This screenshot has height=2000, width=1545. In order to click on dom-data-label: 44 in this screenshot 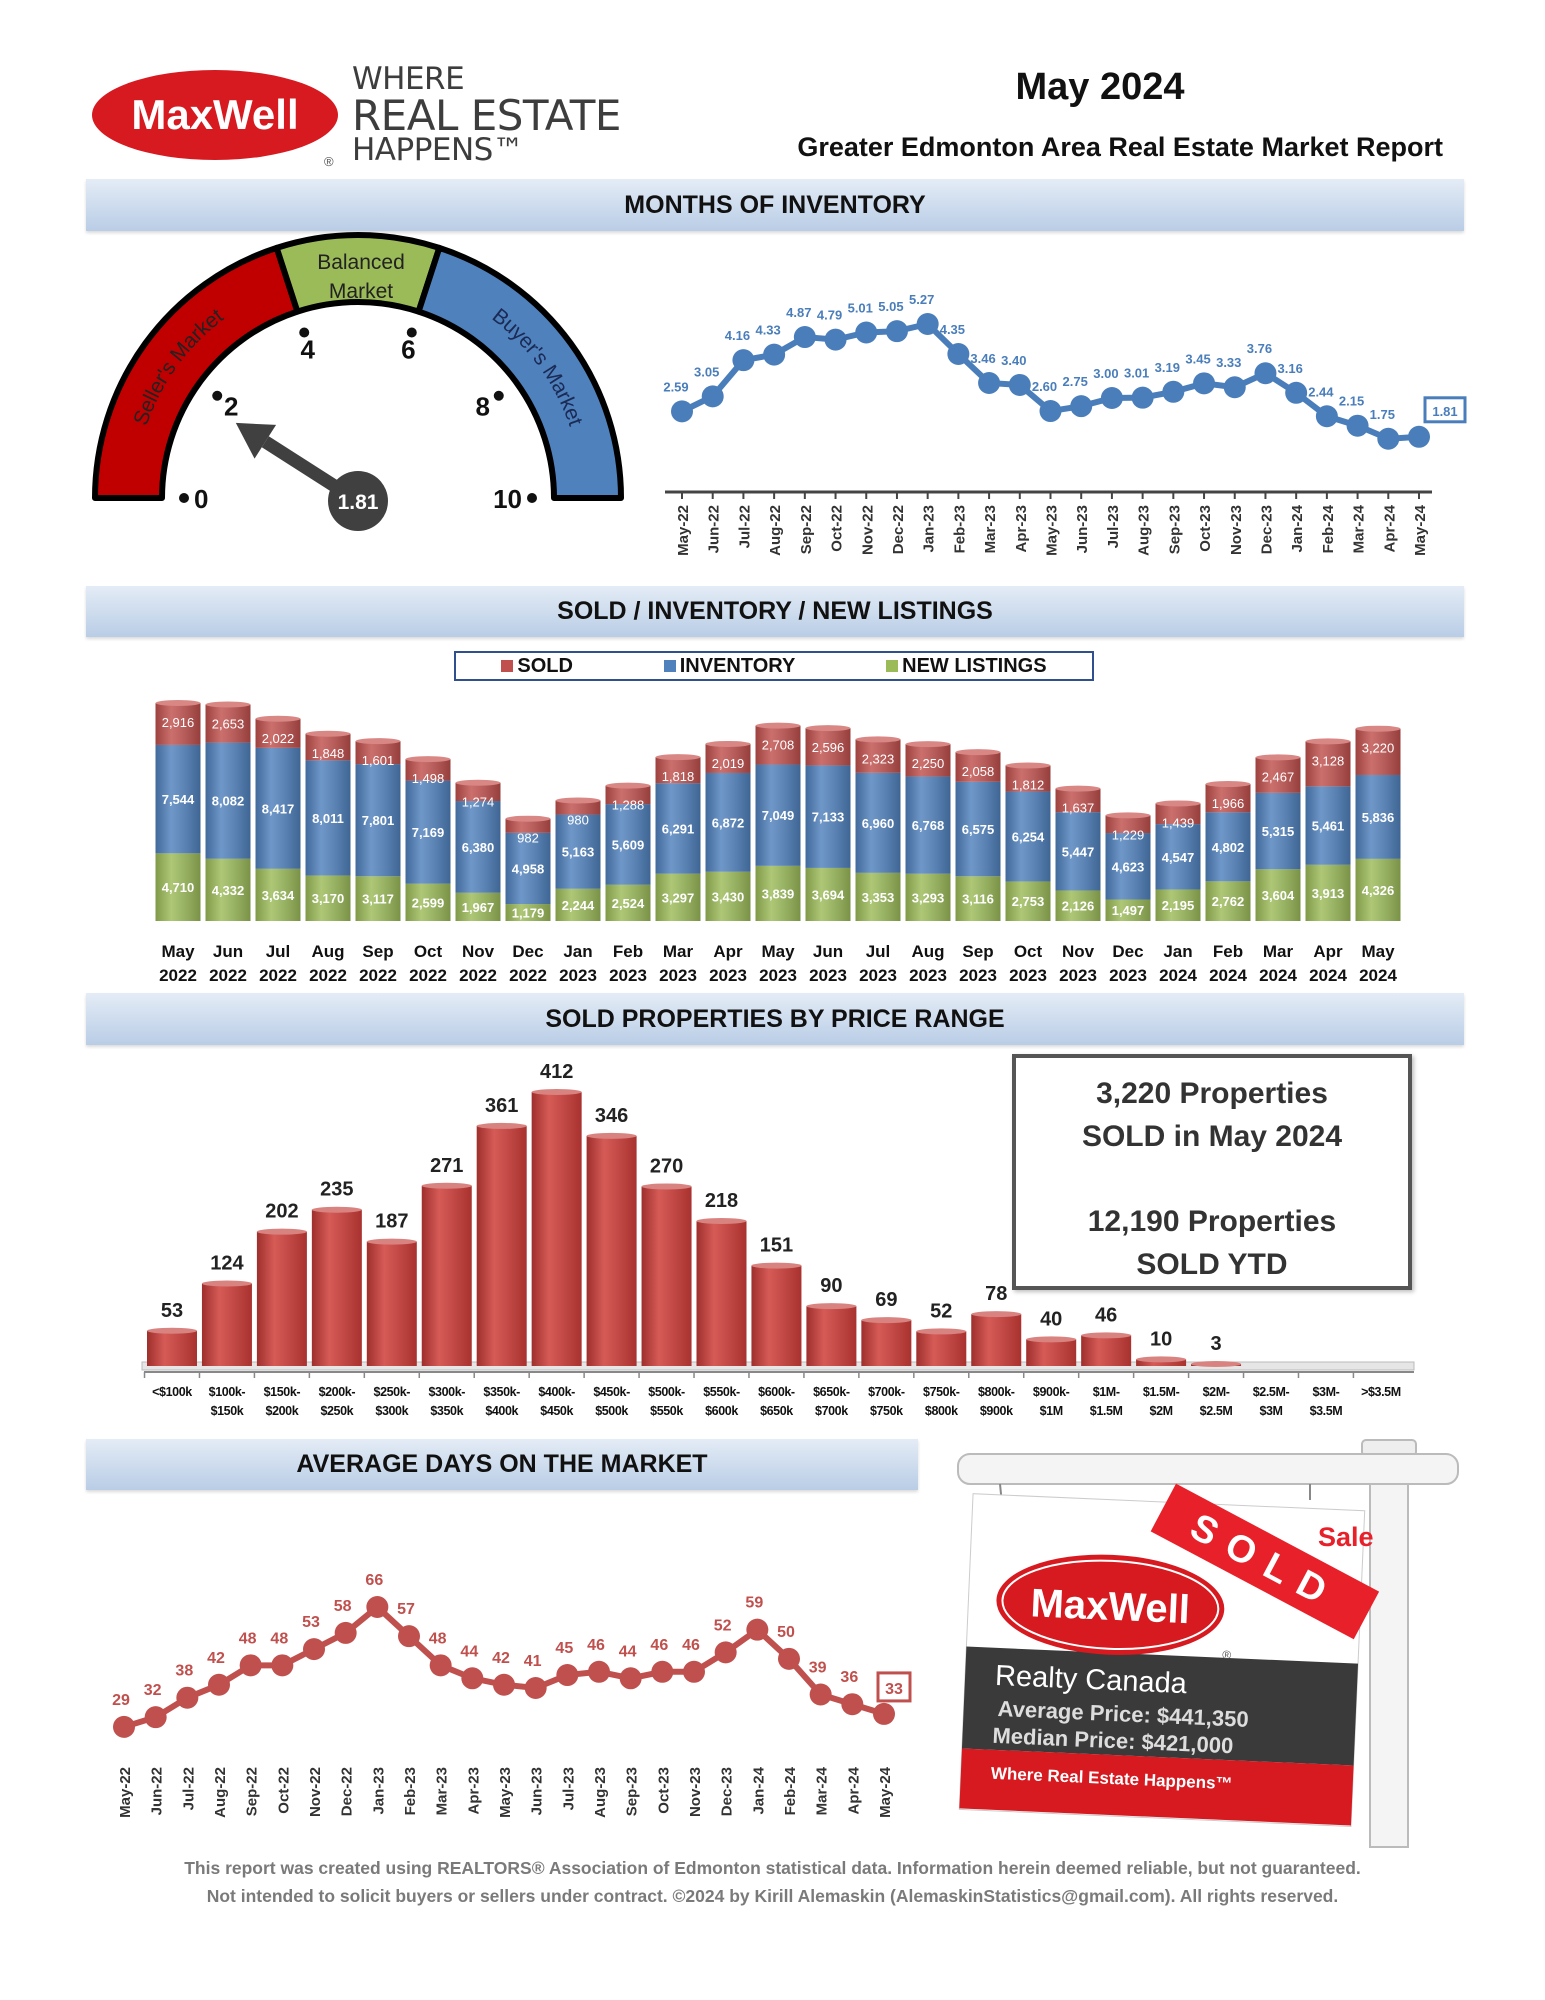, I will do `click(469, 1651)`.